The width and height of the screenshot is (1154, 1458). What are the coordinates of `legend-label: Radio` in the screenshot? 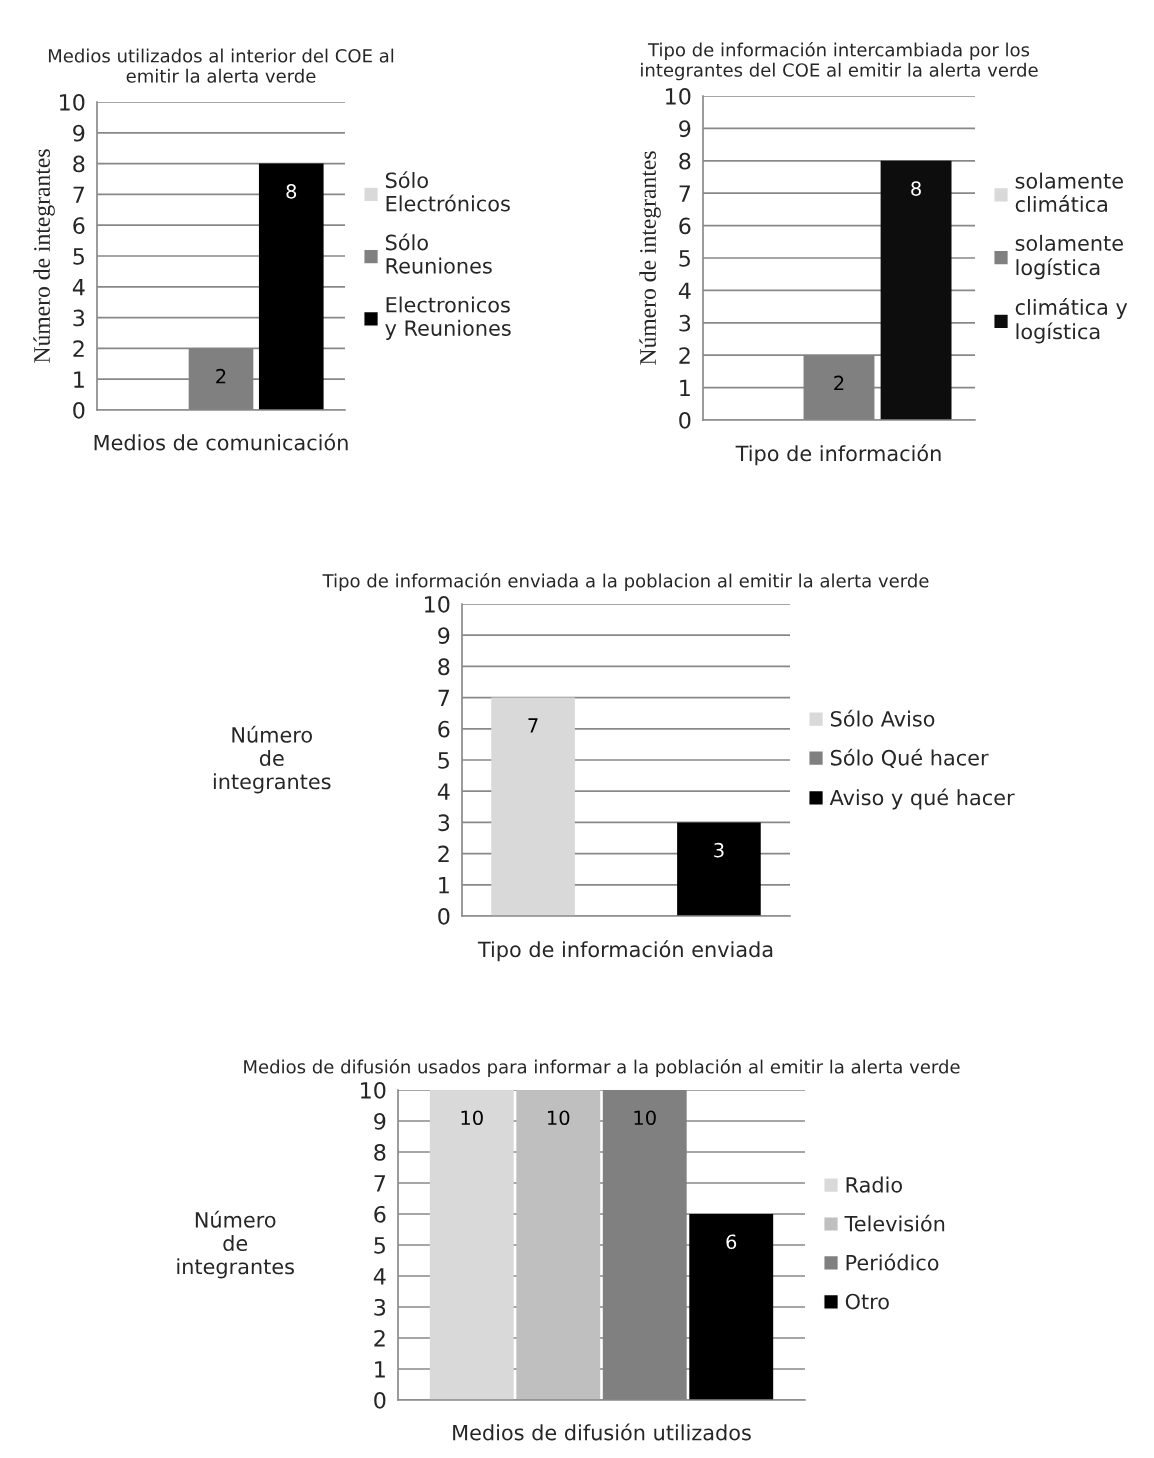 It's located at (874, 1184).